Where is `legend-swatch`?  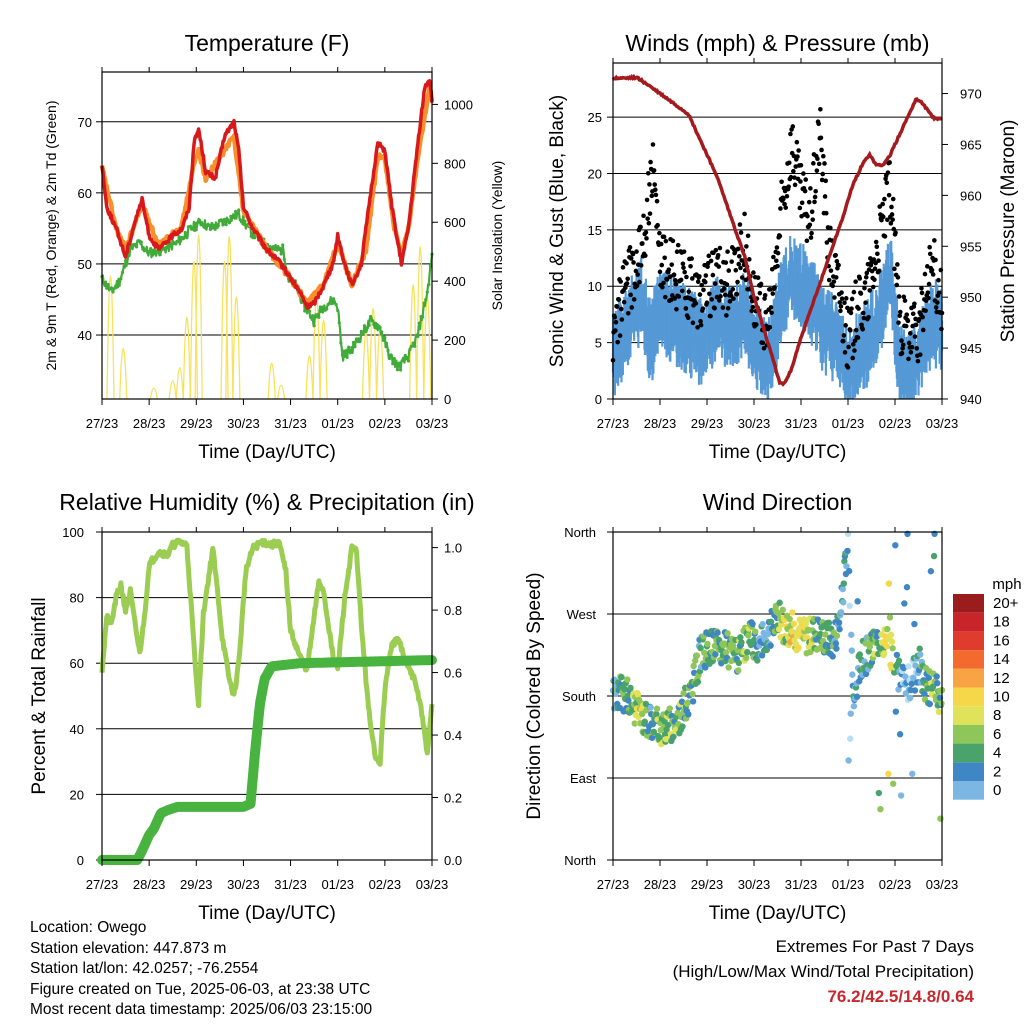
legend-swatch is located at coordinates (968, 622).